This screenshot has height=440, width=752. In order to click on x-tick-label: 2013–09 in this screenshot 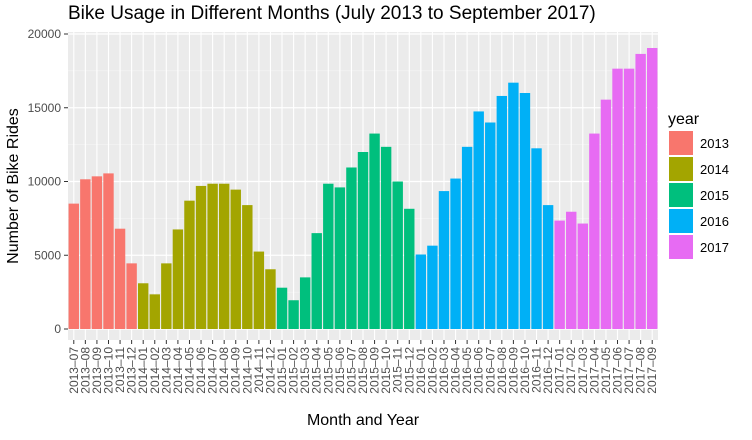, I will do `click(97, 370)`.